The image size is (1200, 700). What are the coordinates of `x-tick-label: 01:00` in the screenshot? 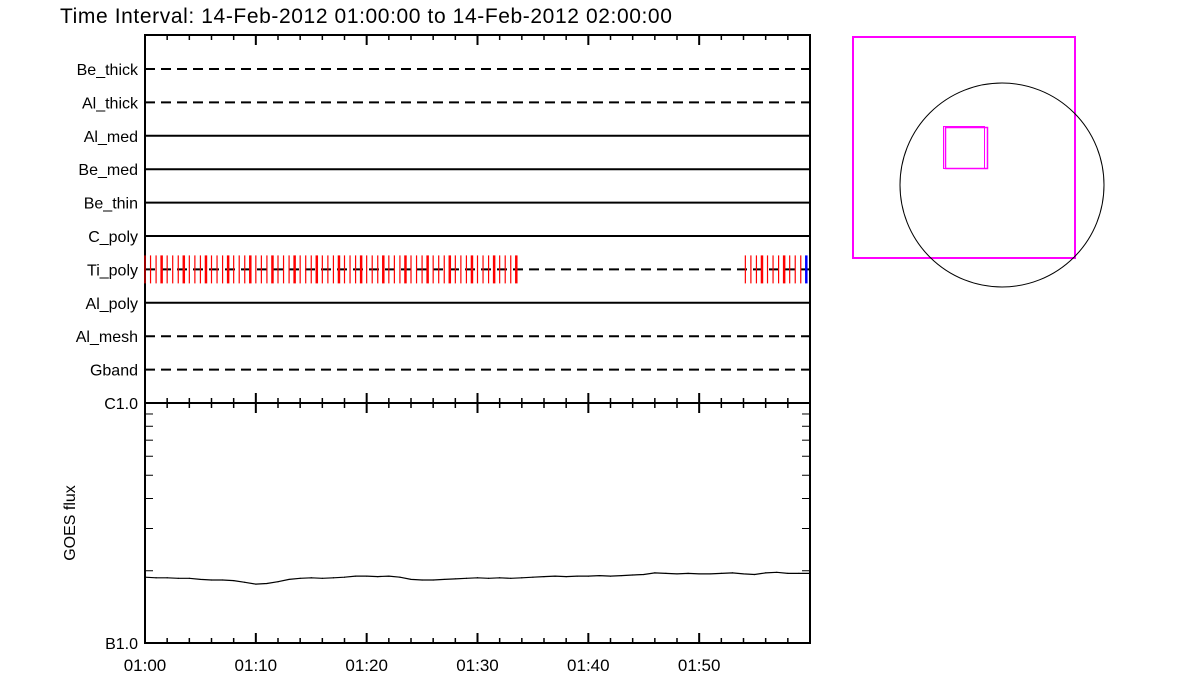 It's located at (145, 665).